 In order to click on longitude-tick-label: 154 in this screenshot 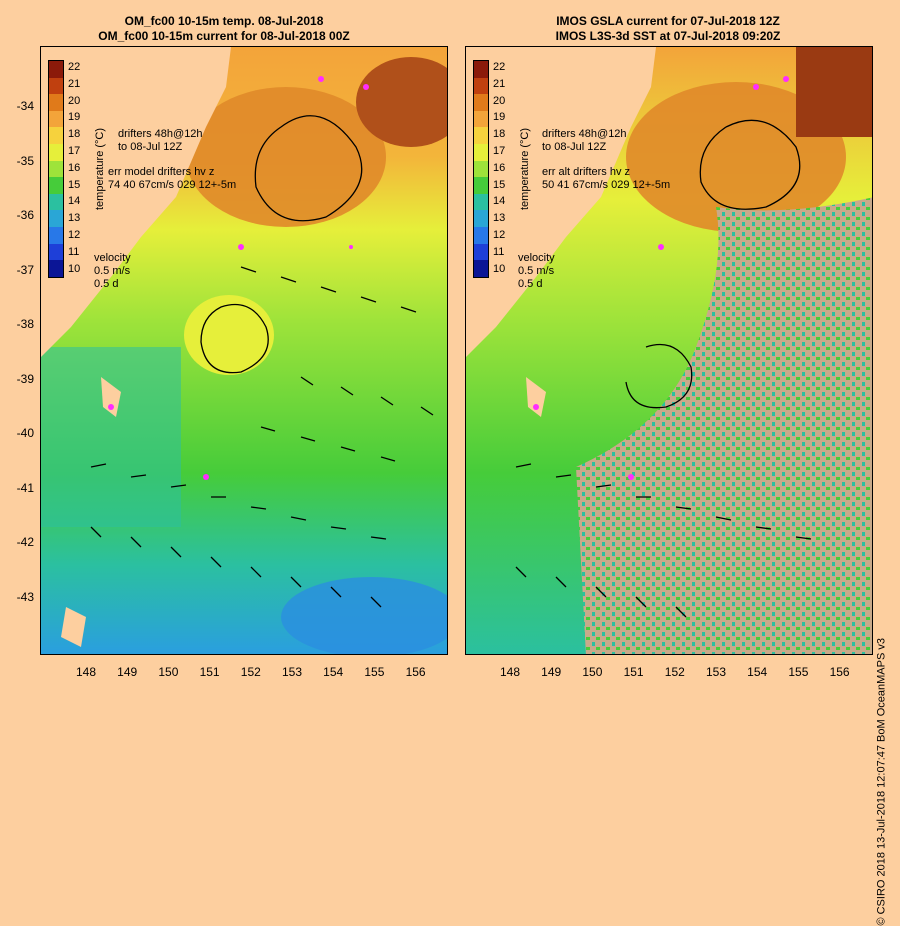, I will do `click(757, 672)`.